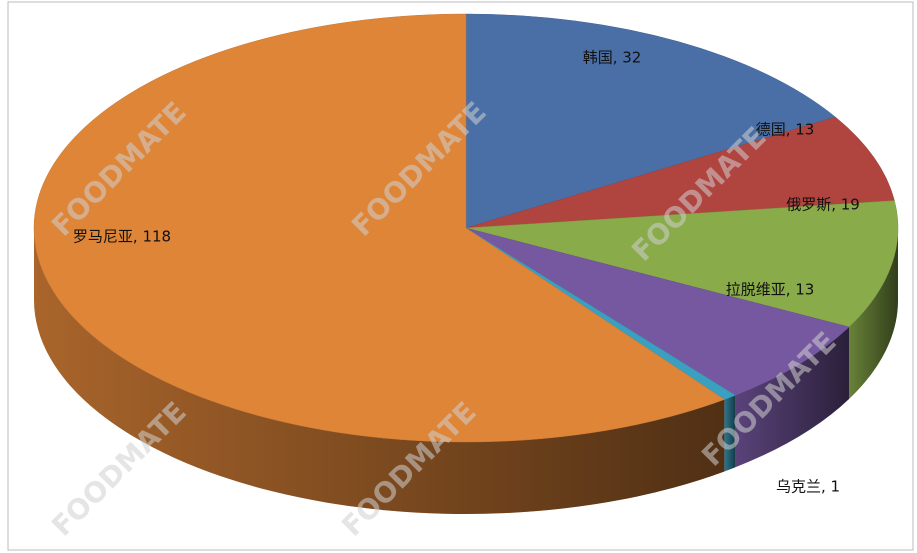 This screenshot has width=917, height=553. I want to click on data-label: 俄罗斯, 19, so click(823, 205).